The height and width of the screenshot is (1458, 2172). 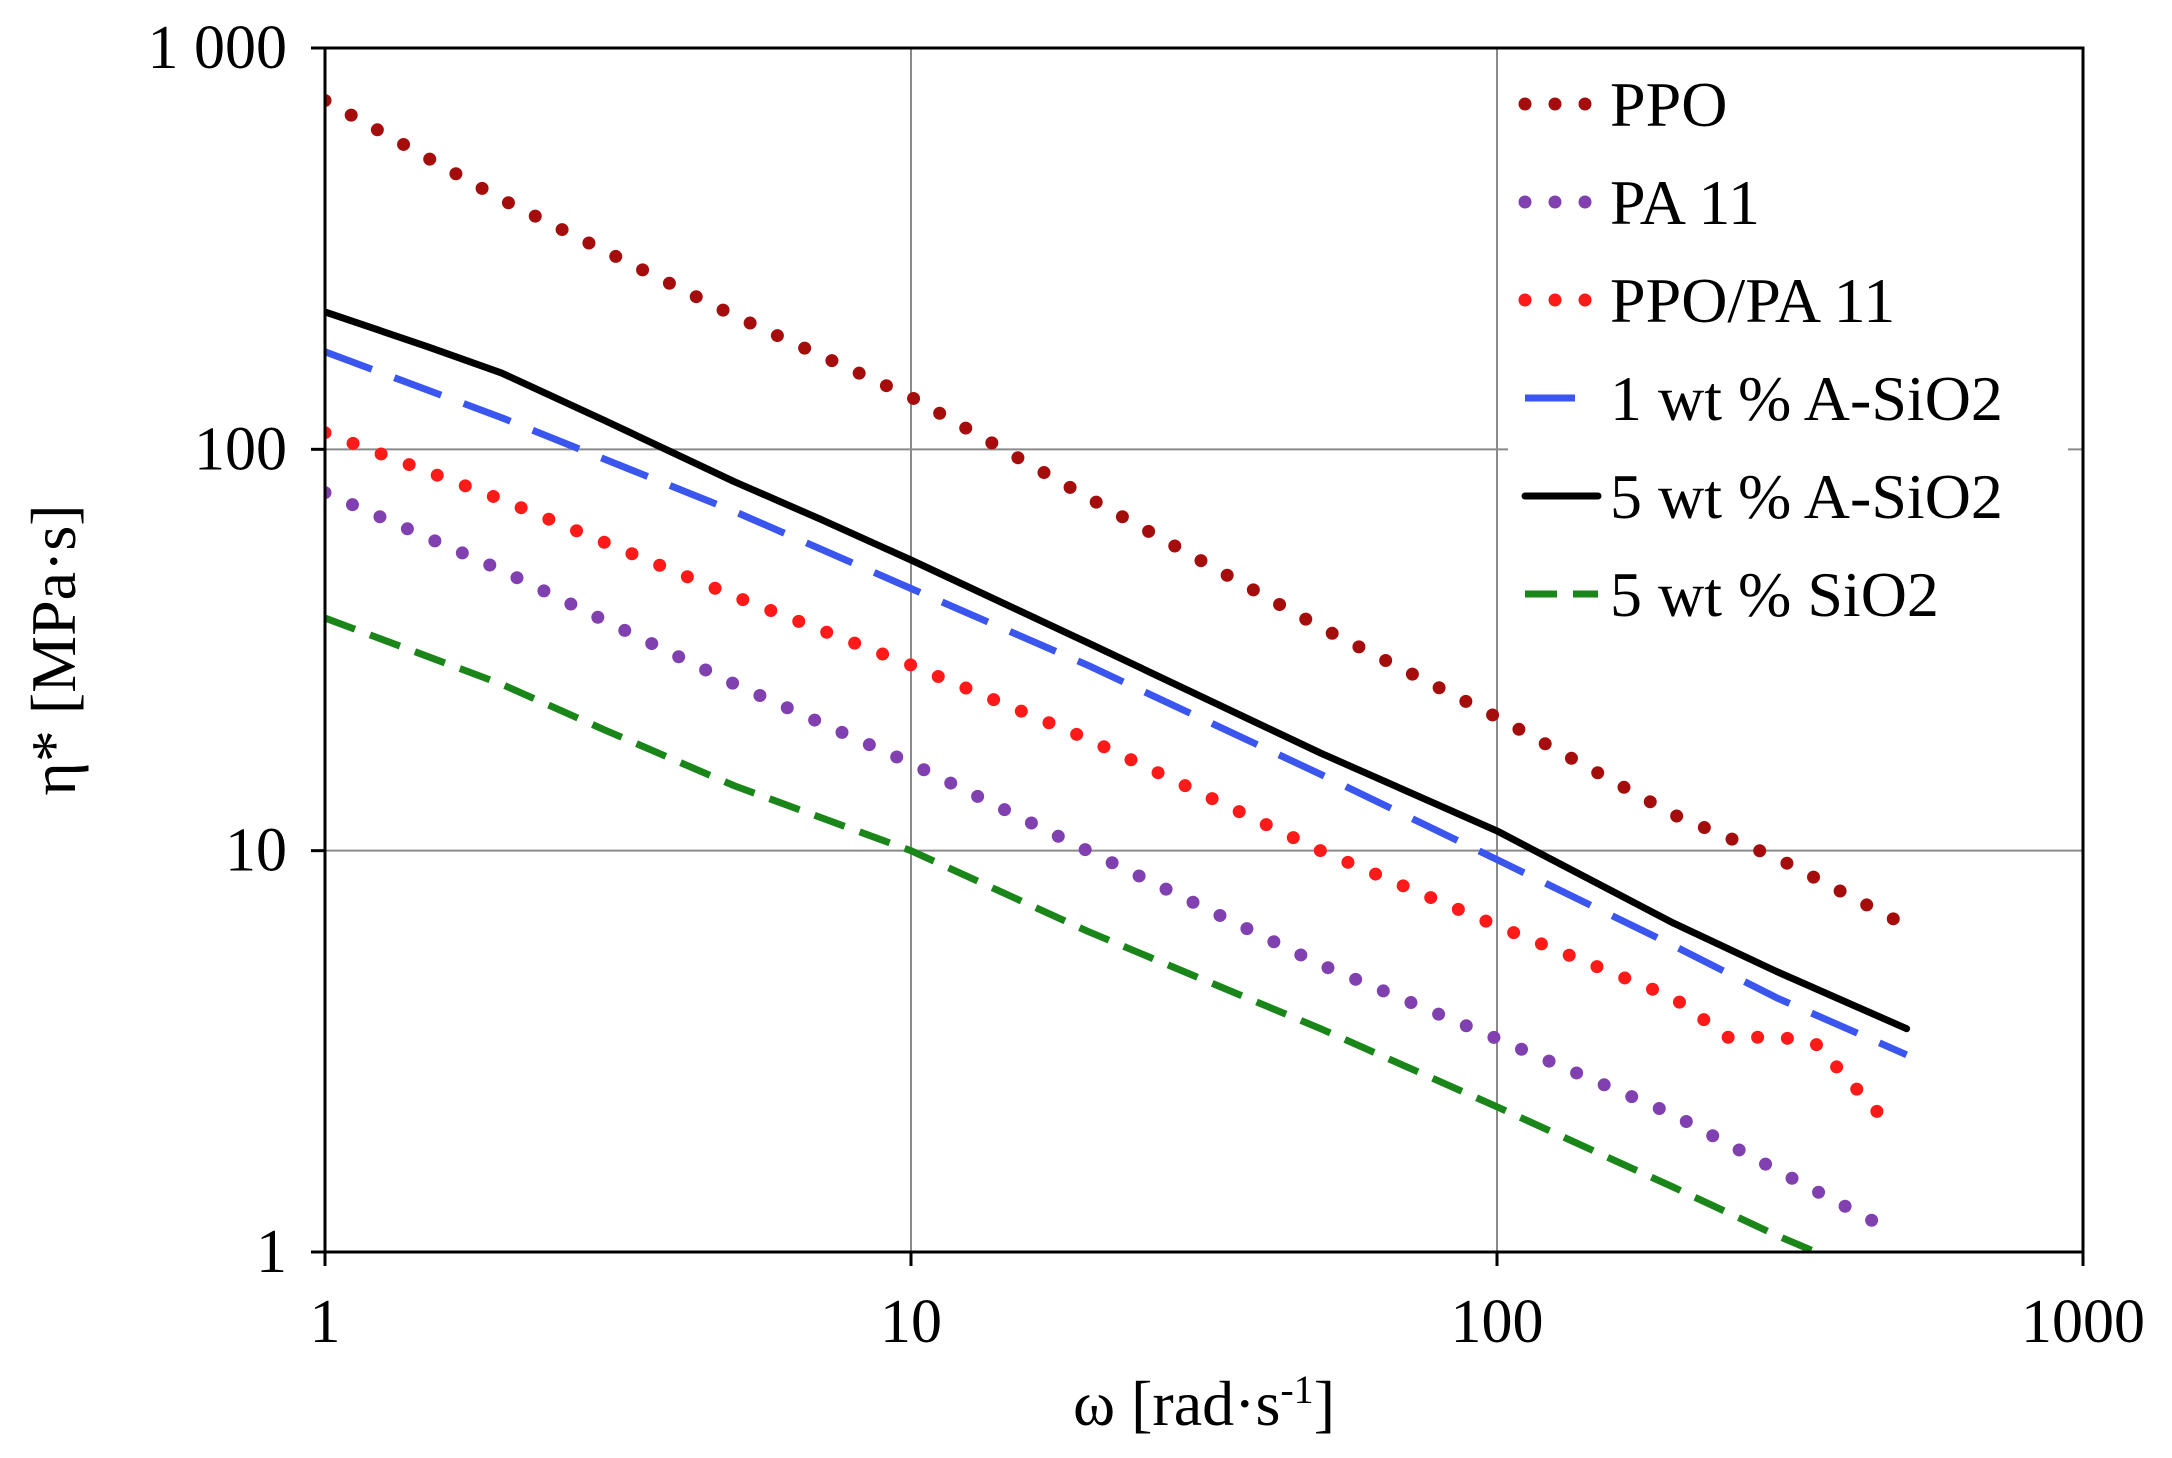 What do you see at coordinates (2083, 1322) in the screenshot?
I see `x-tick-label: 1000` at bounding box center [2083, 1322].